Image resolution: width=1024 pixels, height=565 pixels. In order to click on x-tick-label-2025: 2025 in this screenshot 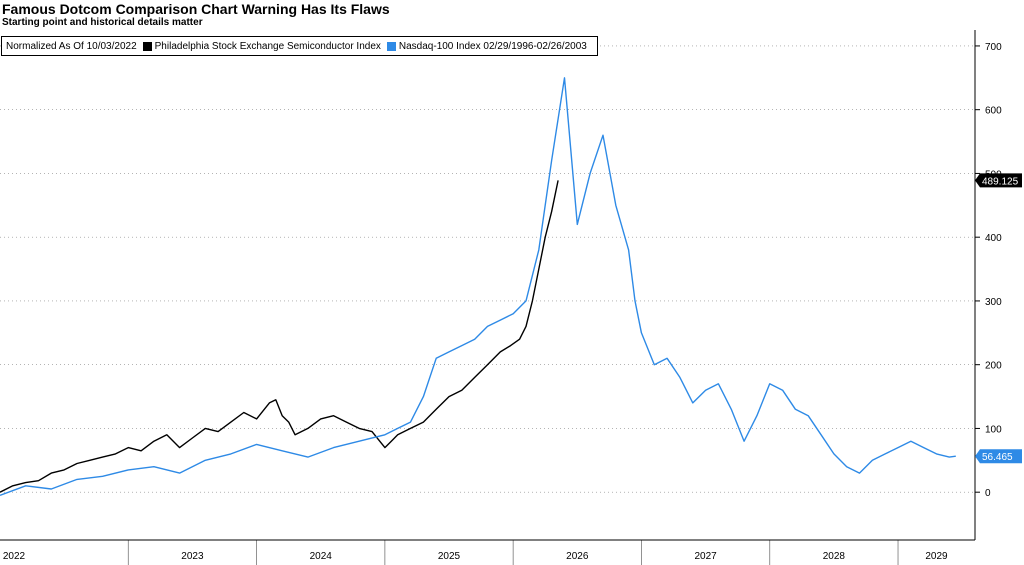, I will do `click(449, 556)`.